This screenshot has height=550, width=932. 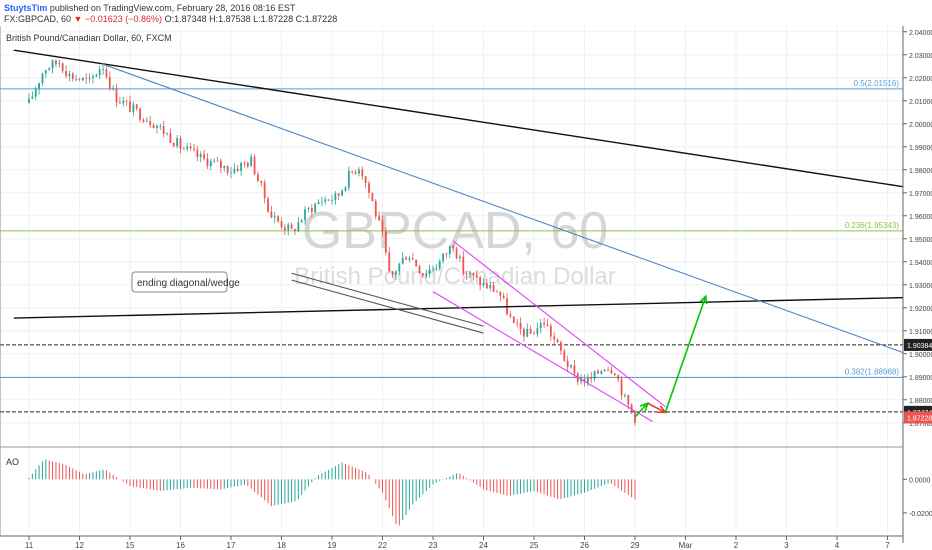 What do you see at coordinates (26, 8) in the screenshot?
I see `author-link: StuytsTim` at bounding box center [26, 8].